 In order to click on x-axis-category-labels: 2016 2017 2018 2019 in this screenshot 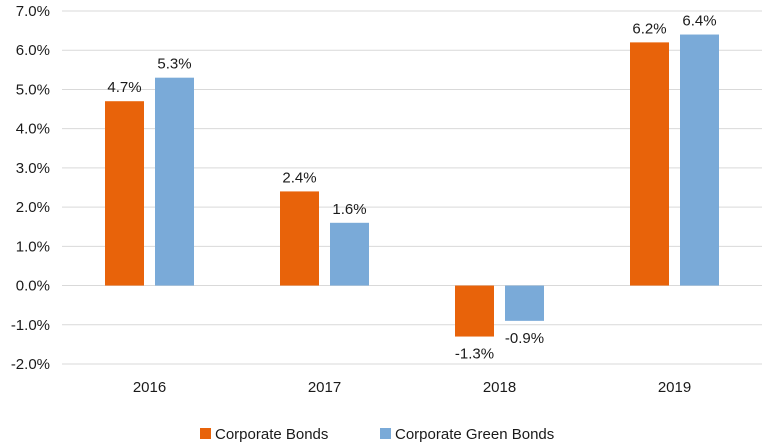, I will do `click(412, 387)`.